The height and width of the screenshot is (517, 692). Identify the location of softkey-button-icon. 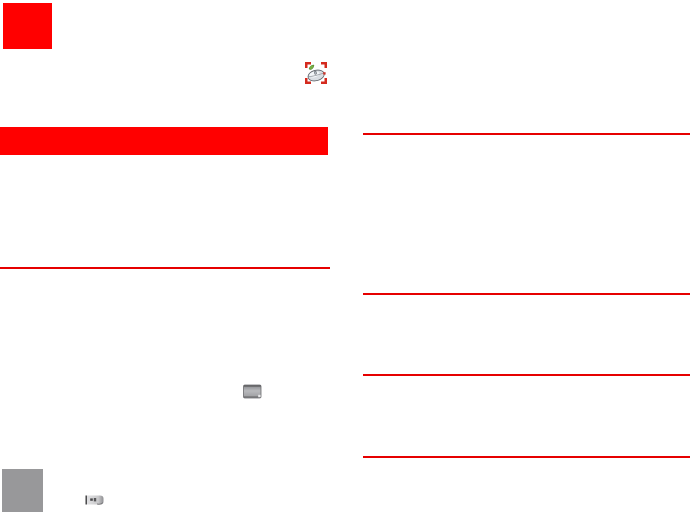
(94, 500).